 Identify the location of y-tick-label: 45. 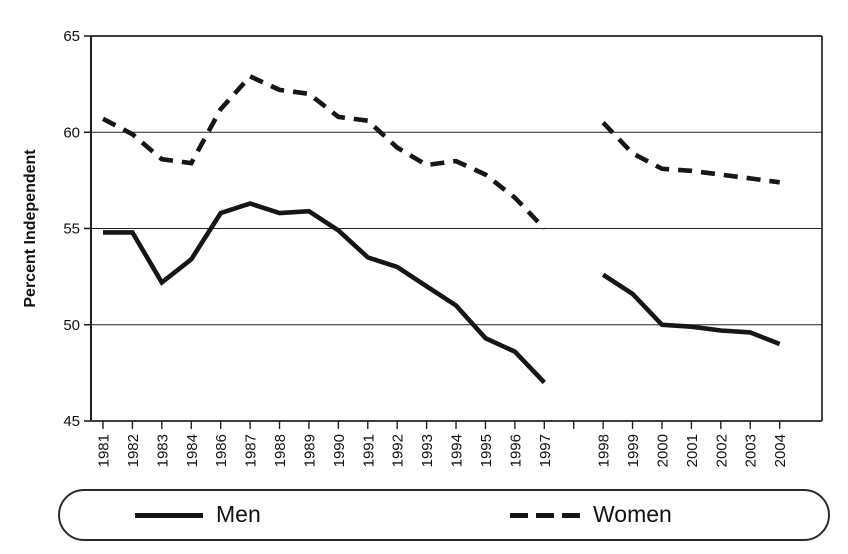
(71, 421).